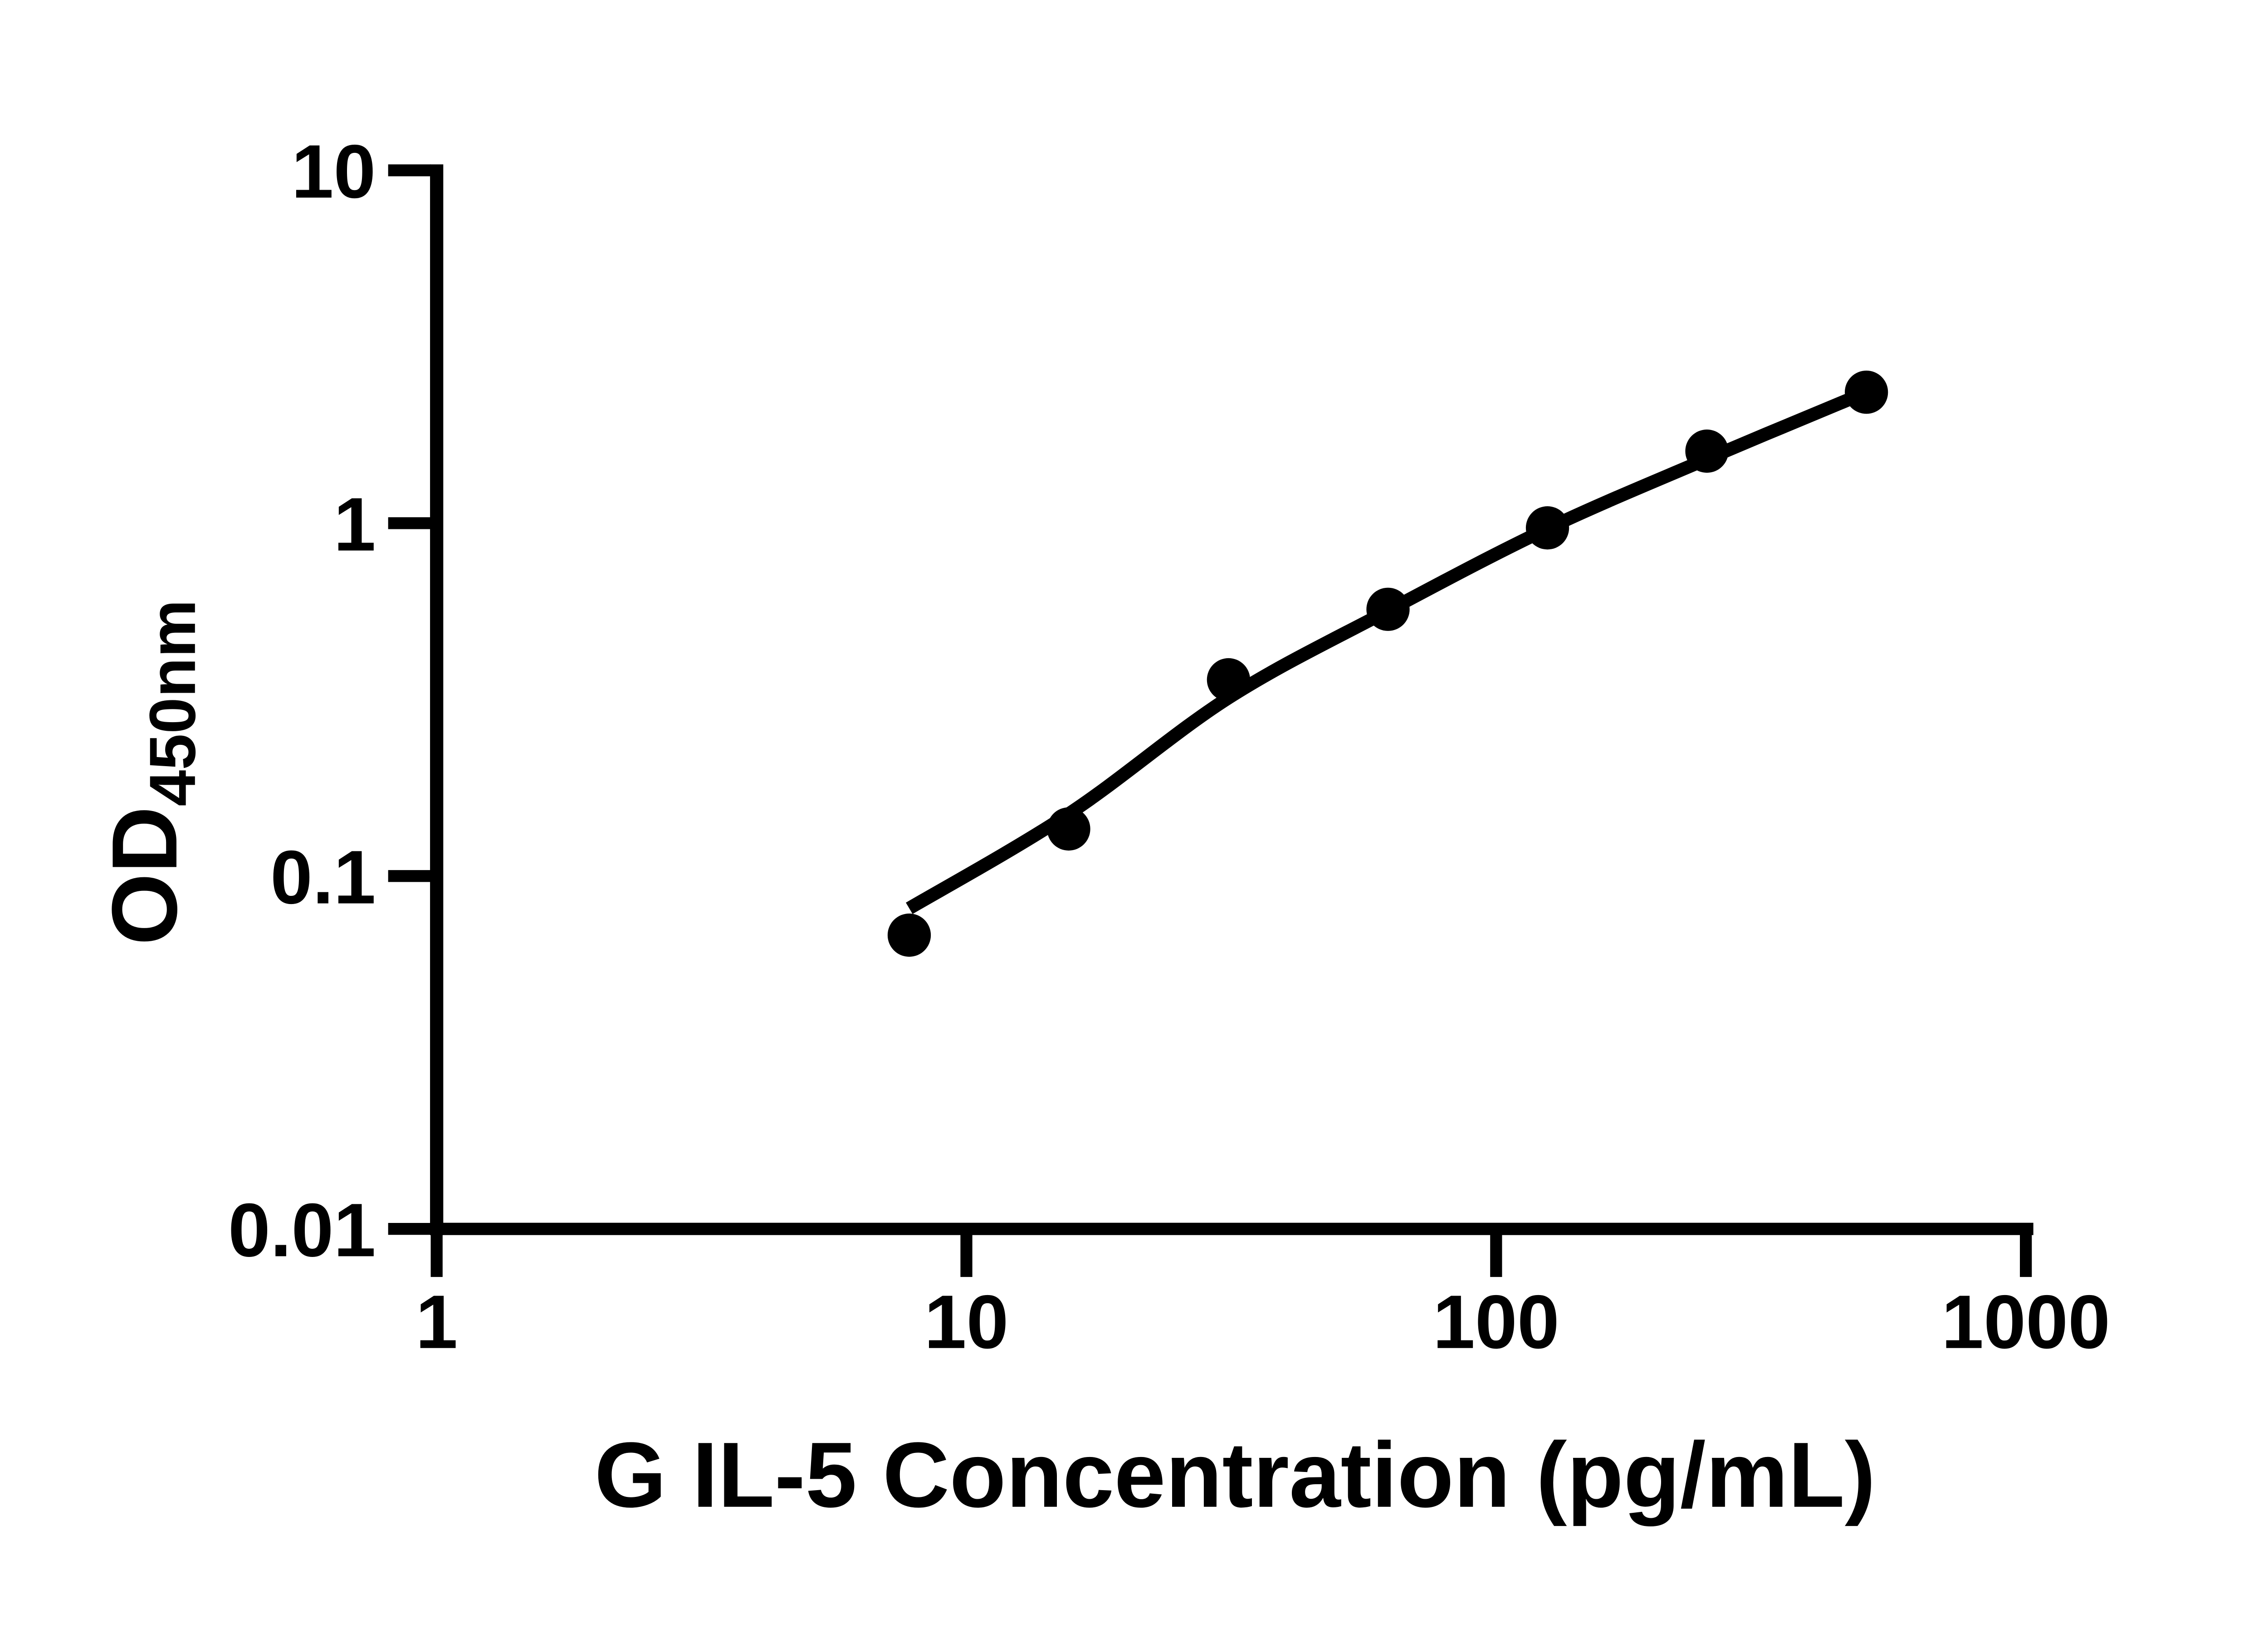 The width and height of the screenshot is (2268, 1633). What do you see at coordinates (354, 525) in the screenshot?
I see `y-tick-label: 1` at bounding box center [354, 525].